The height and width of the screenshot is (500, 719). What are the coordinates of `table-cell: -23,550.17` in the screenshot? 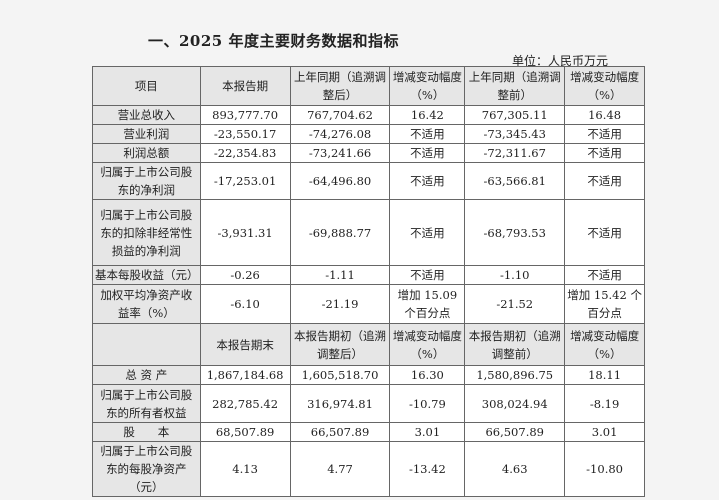 It's located at (245, 134).